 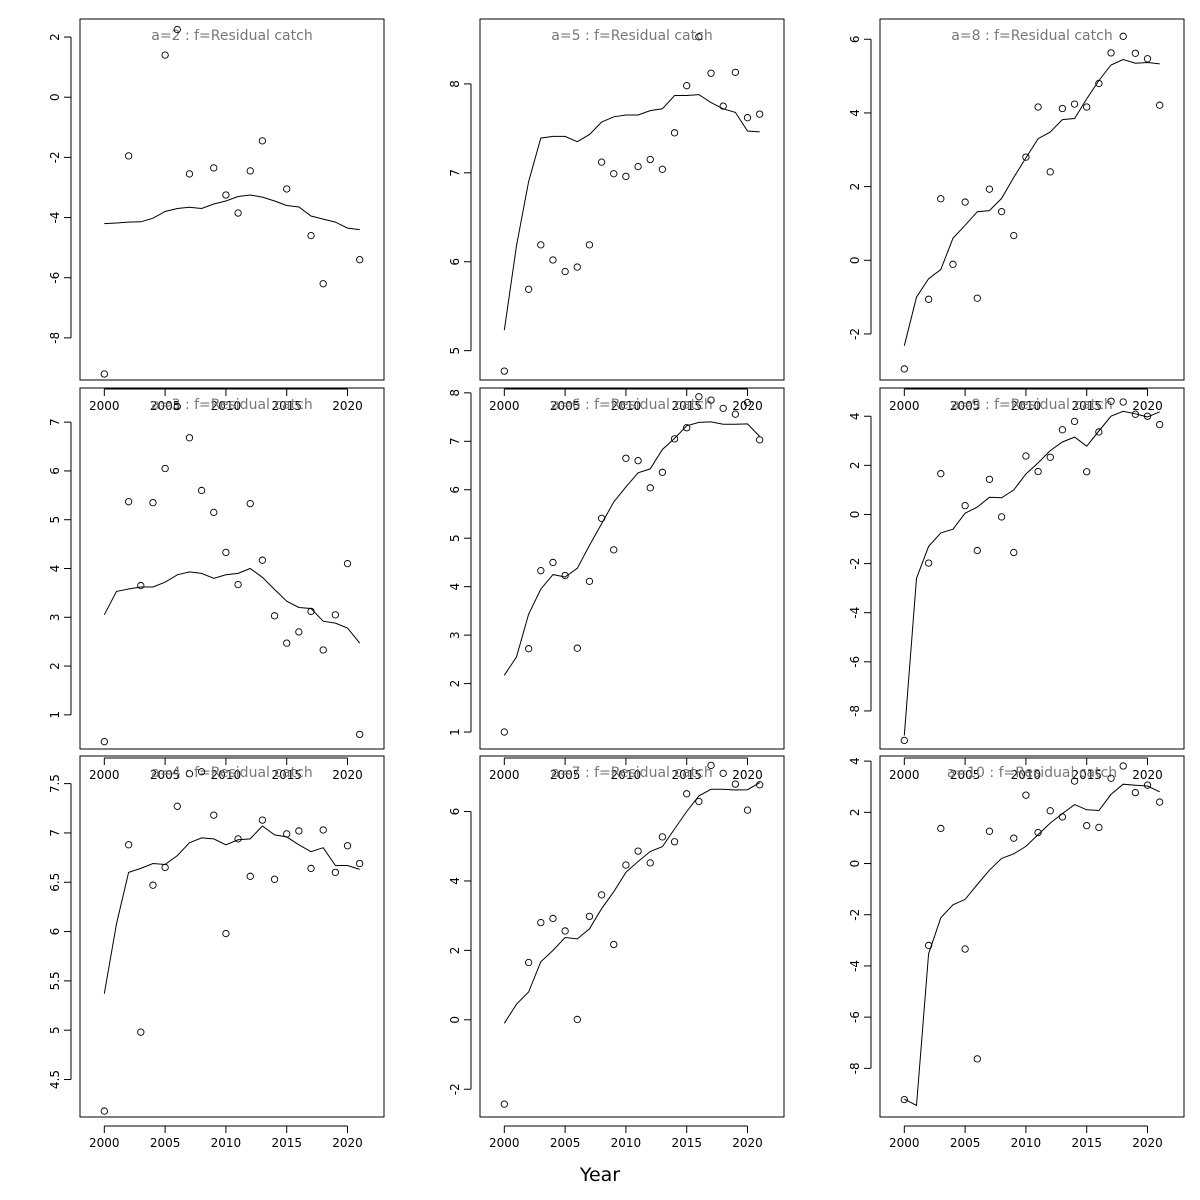 What do you see at coordinates (855, 1017) in the screenshot?
I see `y-tick-label: -6` at bounding box center [855, 1017].